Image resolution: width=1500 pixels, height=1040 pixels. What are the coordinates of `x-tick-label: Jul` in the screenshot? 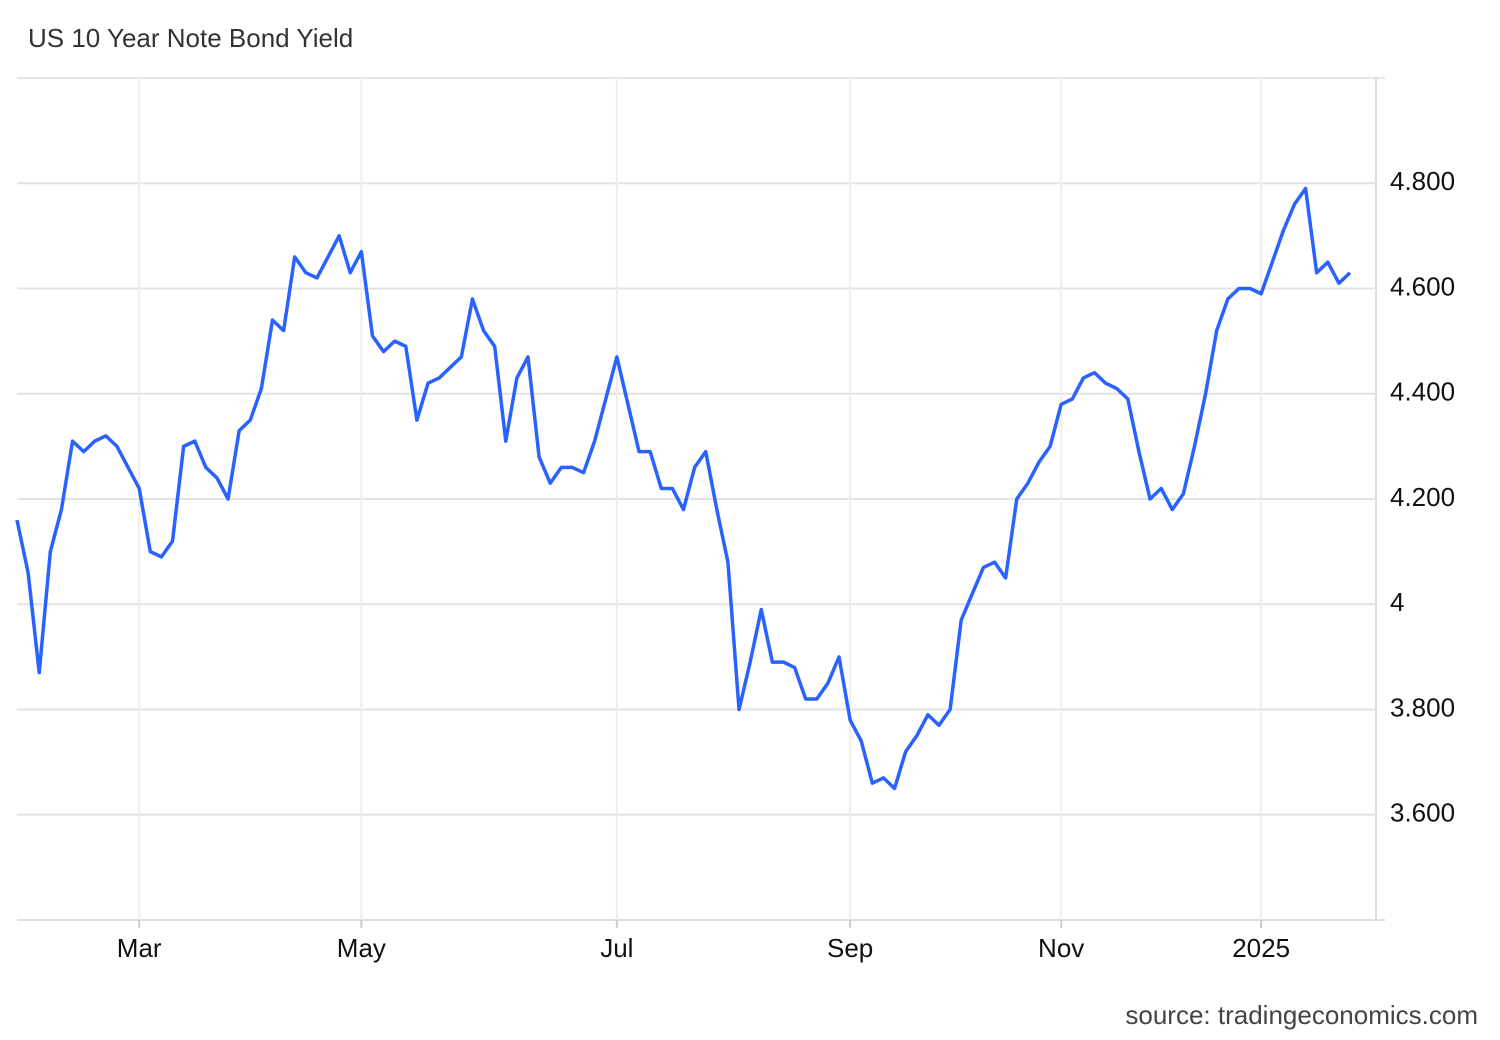 It's located at (616, 948).